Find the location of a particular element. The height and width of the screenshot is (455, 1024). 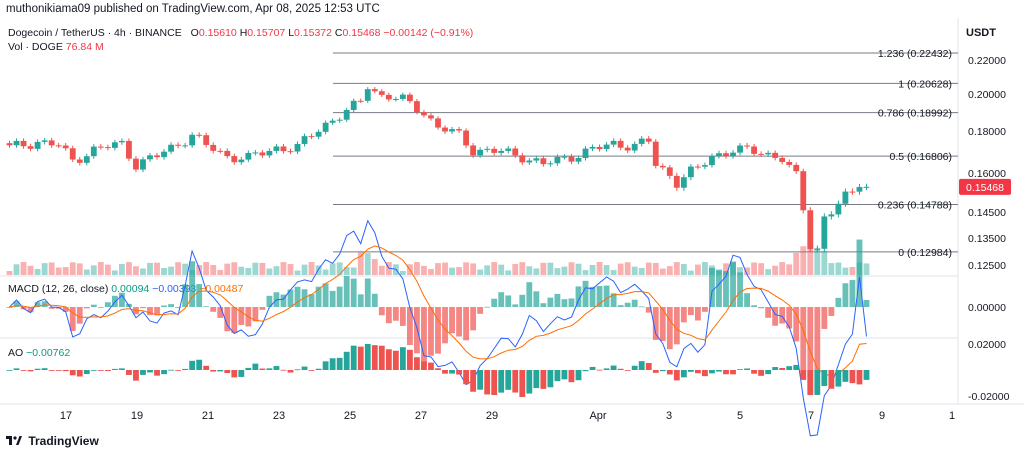

fib-level-label: 0.786 (0.18992) is located at coordinates (915, 114).